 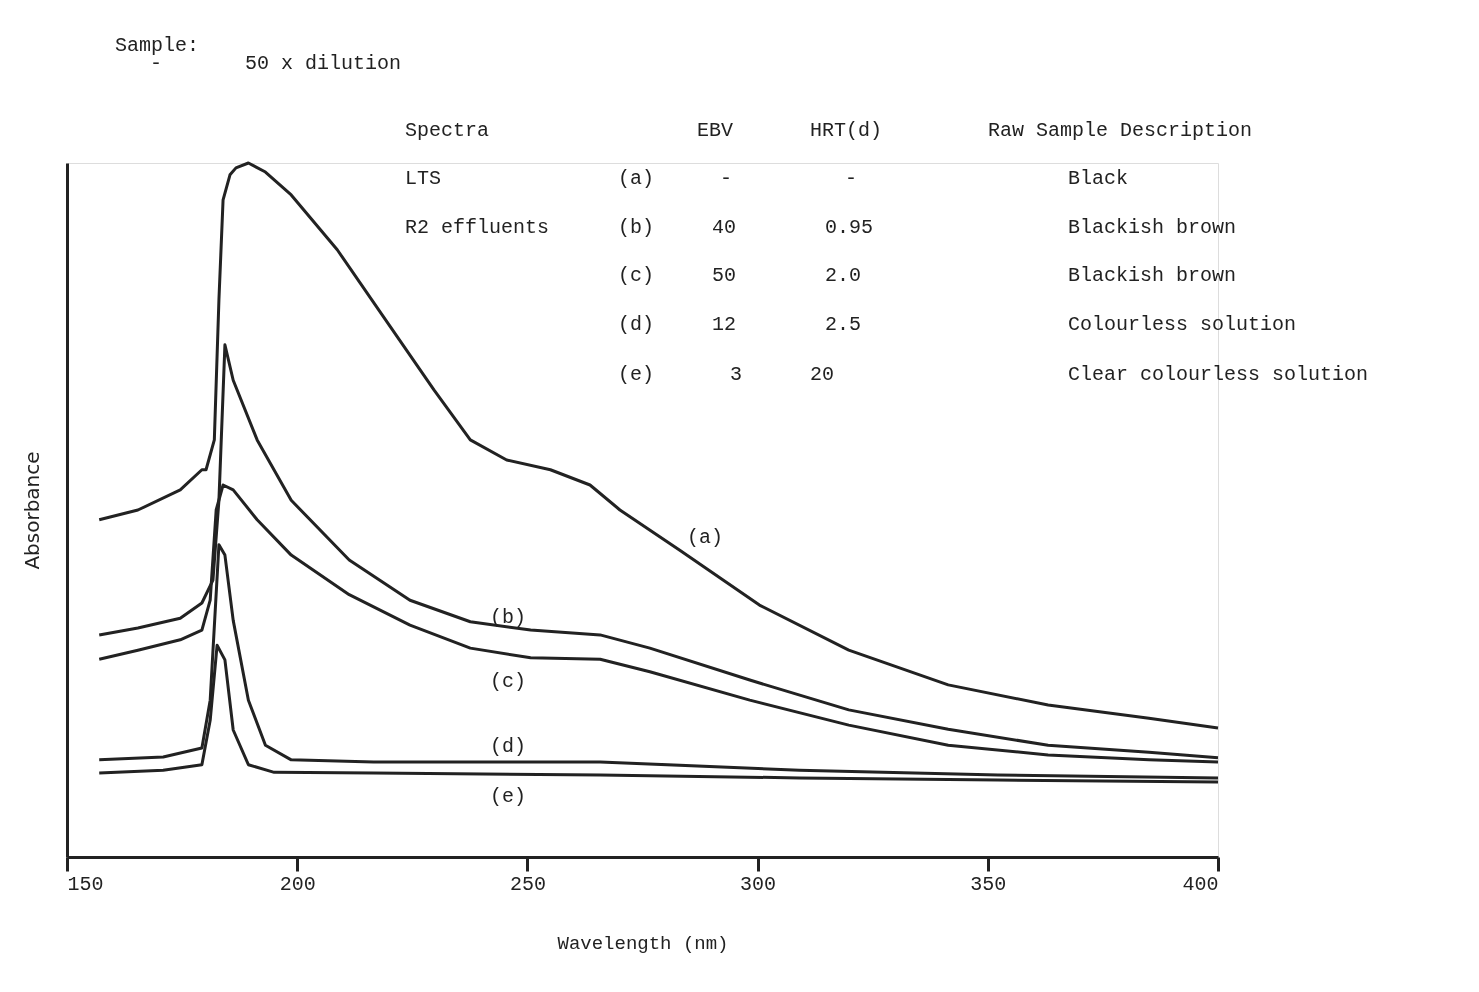 What do you see at coordinates (988, 884) in the screenshot?
I see `x-tick-label: 350` at bounding box center [988, 884].